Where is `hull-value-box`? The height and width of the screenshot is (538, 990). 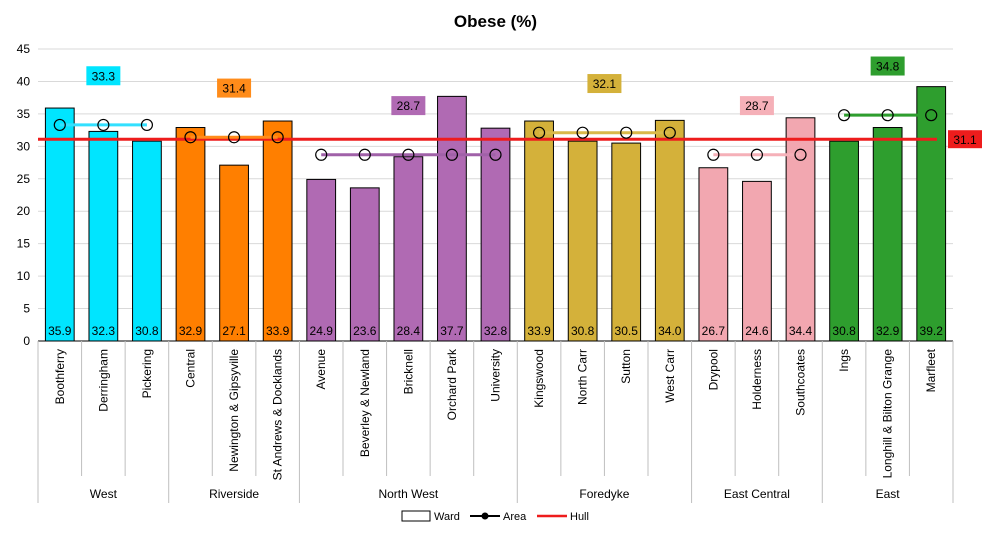 hull-value-box is located at coordinates (965, 139).